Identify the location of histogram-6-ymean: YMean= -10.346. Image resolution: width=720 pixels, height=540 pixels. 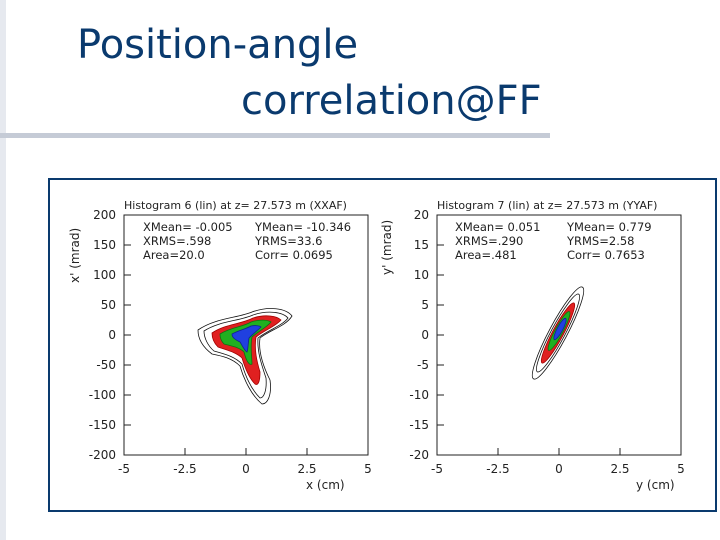
(302, 227).